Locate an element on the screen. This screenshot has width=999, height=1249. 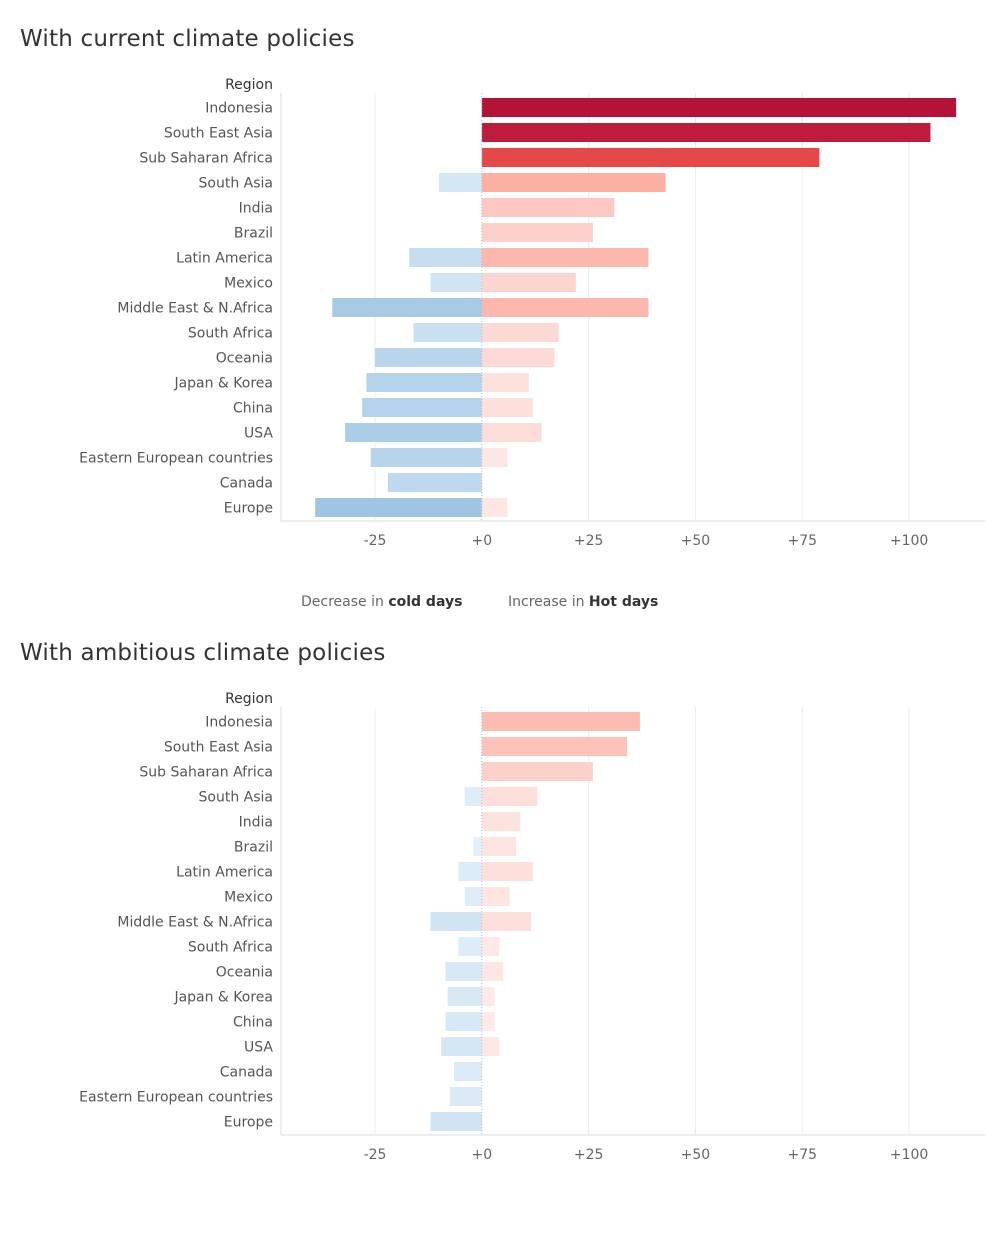
legend-cold-prefix: Decrease in is located at coordinates (345, 602).